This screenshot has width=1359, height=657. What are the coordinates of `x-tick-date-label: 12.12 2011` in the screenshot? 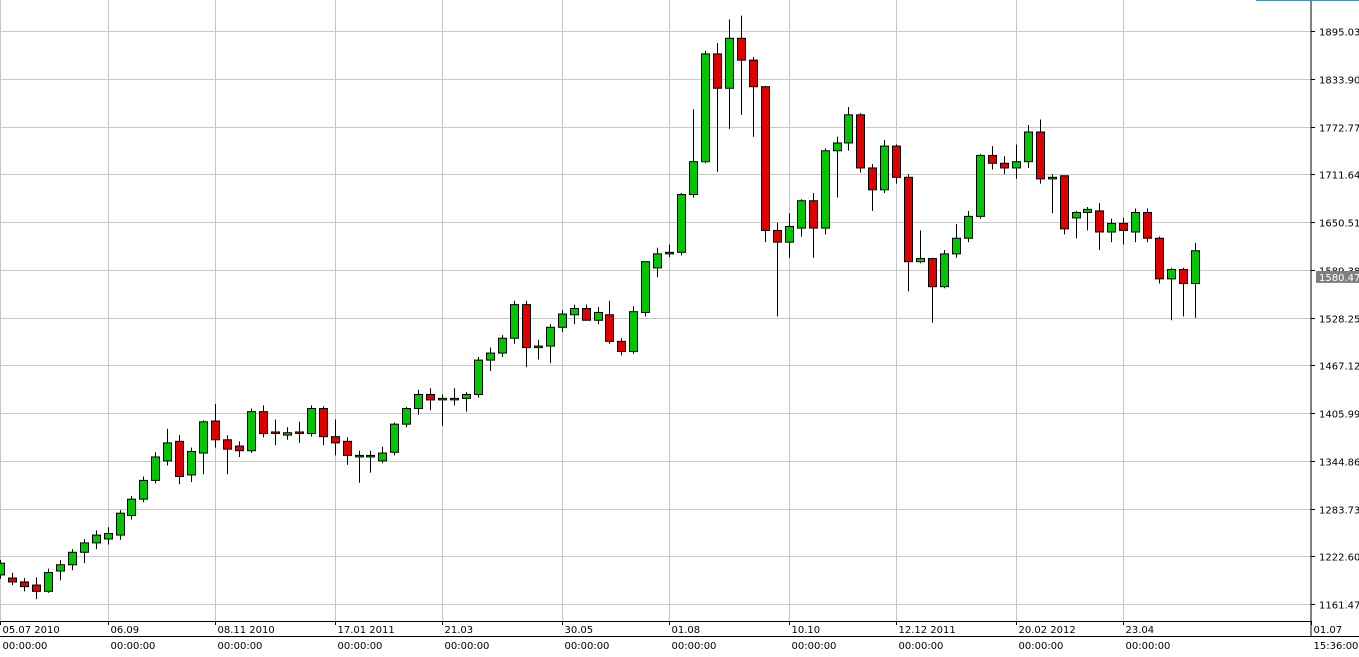 It's located at (927, 630).